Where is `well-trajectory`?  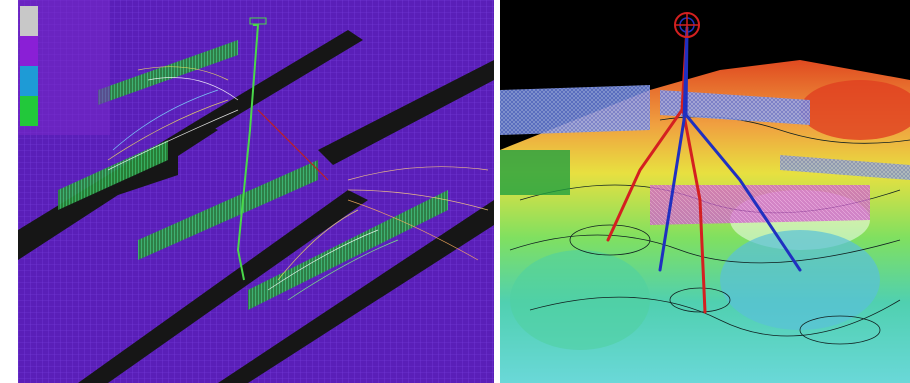 well-trajectory is located at coordinates (248, 152).